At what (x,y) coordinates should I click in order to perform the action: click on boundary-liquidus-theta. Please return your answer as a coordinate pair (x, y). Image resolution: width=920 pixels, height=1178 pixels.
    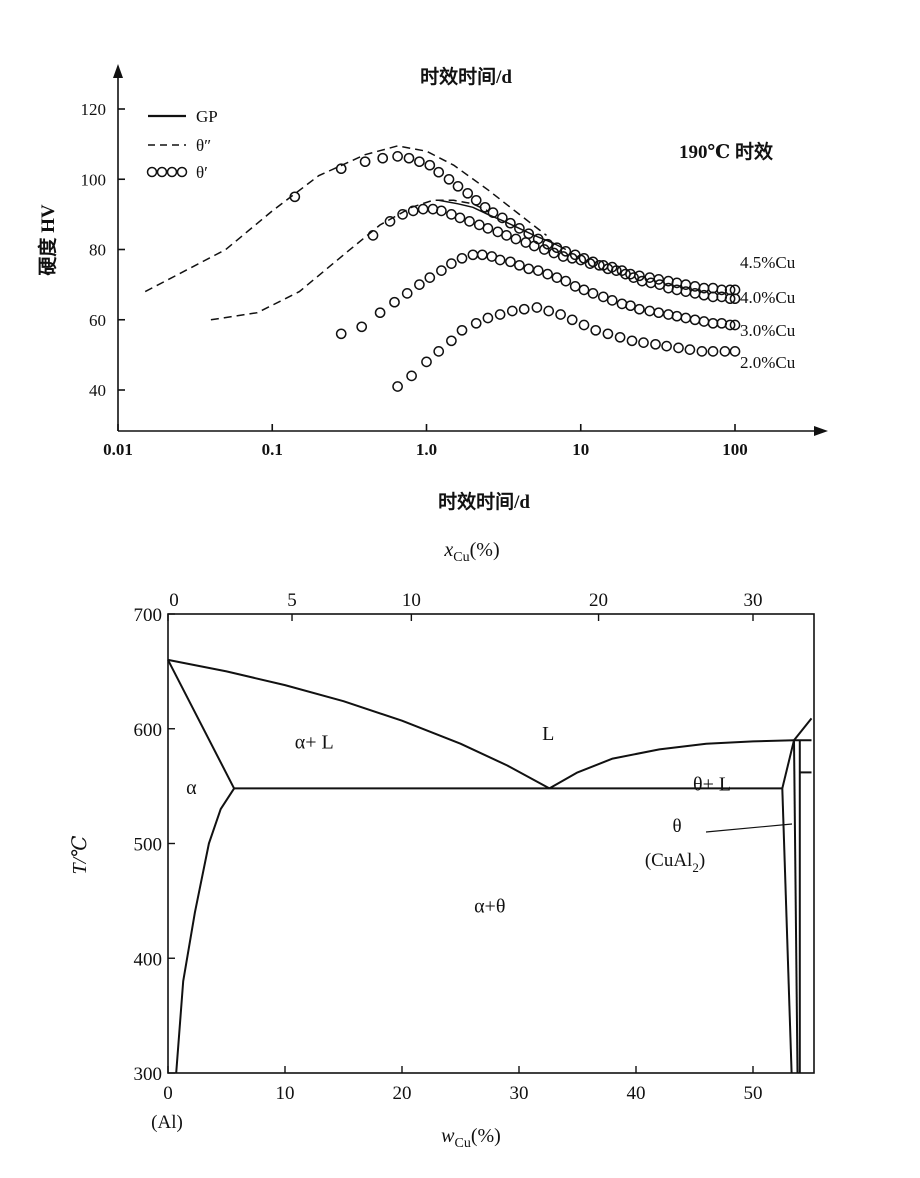
    Looking at the image, I should click on (671, 764).